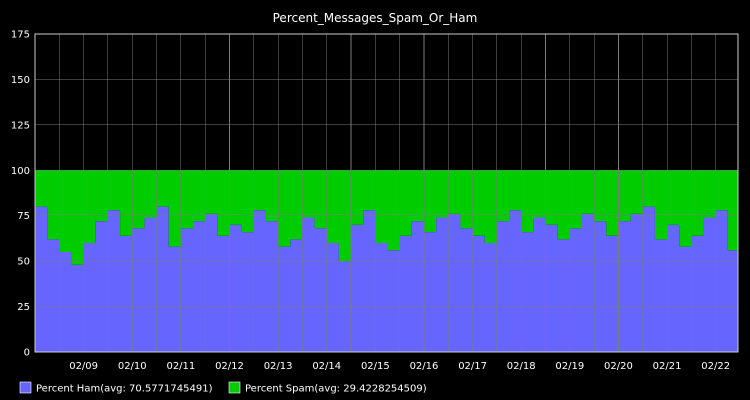  I want to click on x-tick-label: 02/19, so click(569, 366).